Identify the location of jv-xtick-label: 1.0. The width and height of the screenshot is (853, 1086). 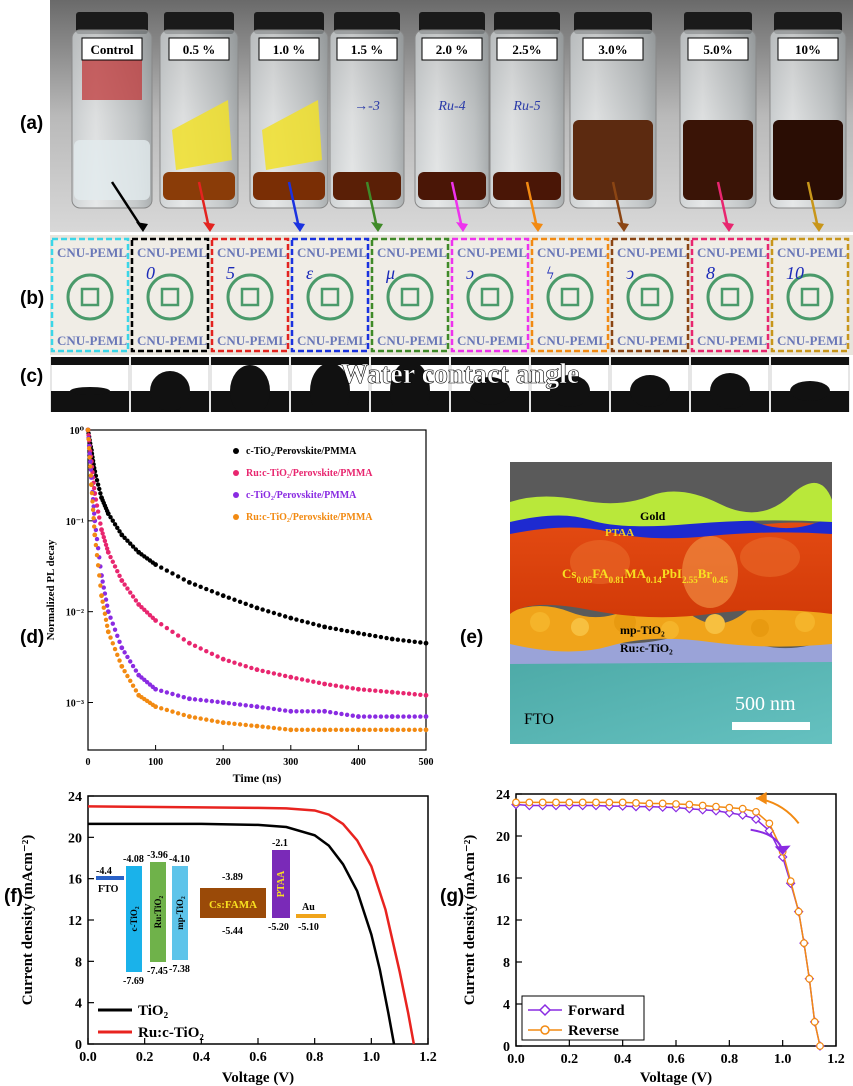
(783, 1059).